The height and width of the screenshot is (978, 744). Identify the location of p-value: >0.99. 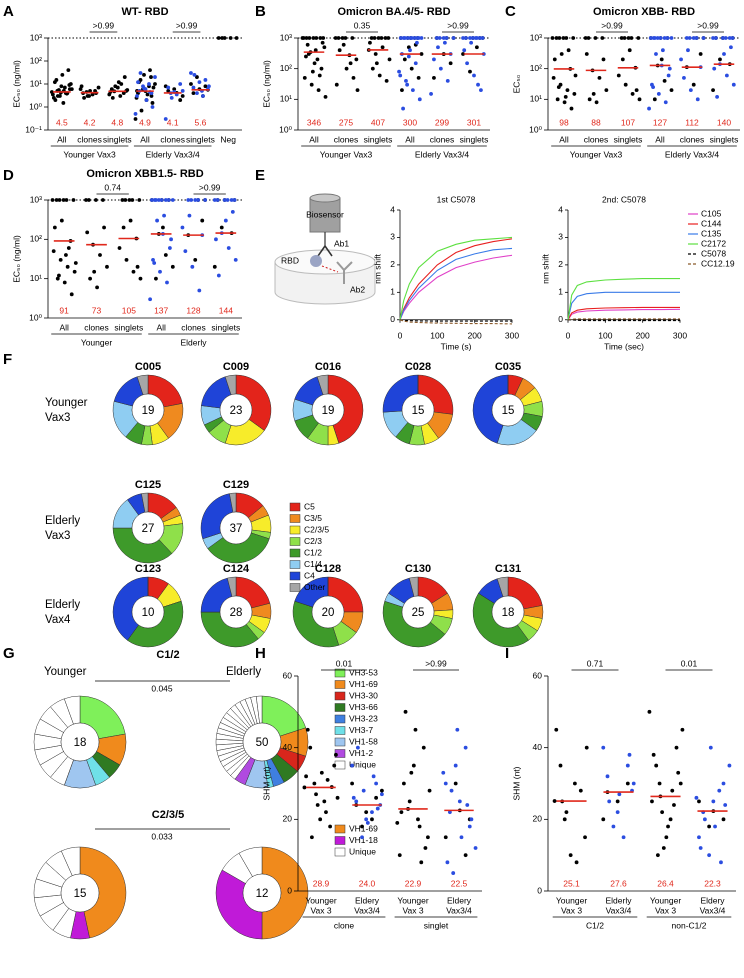
(612, 25).